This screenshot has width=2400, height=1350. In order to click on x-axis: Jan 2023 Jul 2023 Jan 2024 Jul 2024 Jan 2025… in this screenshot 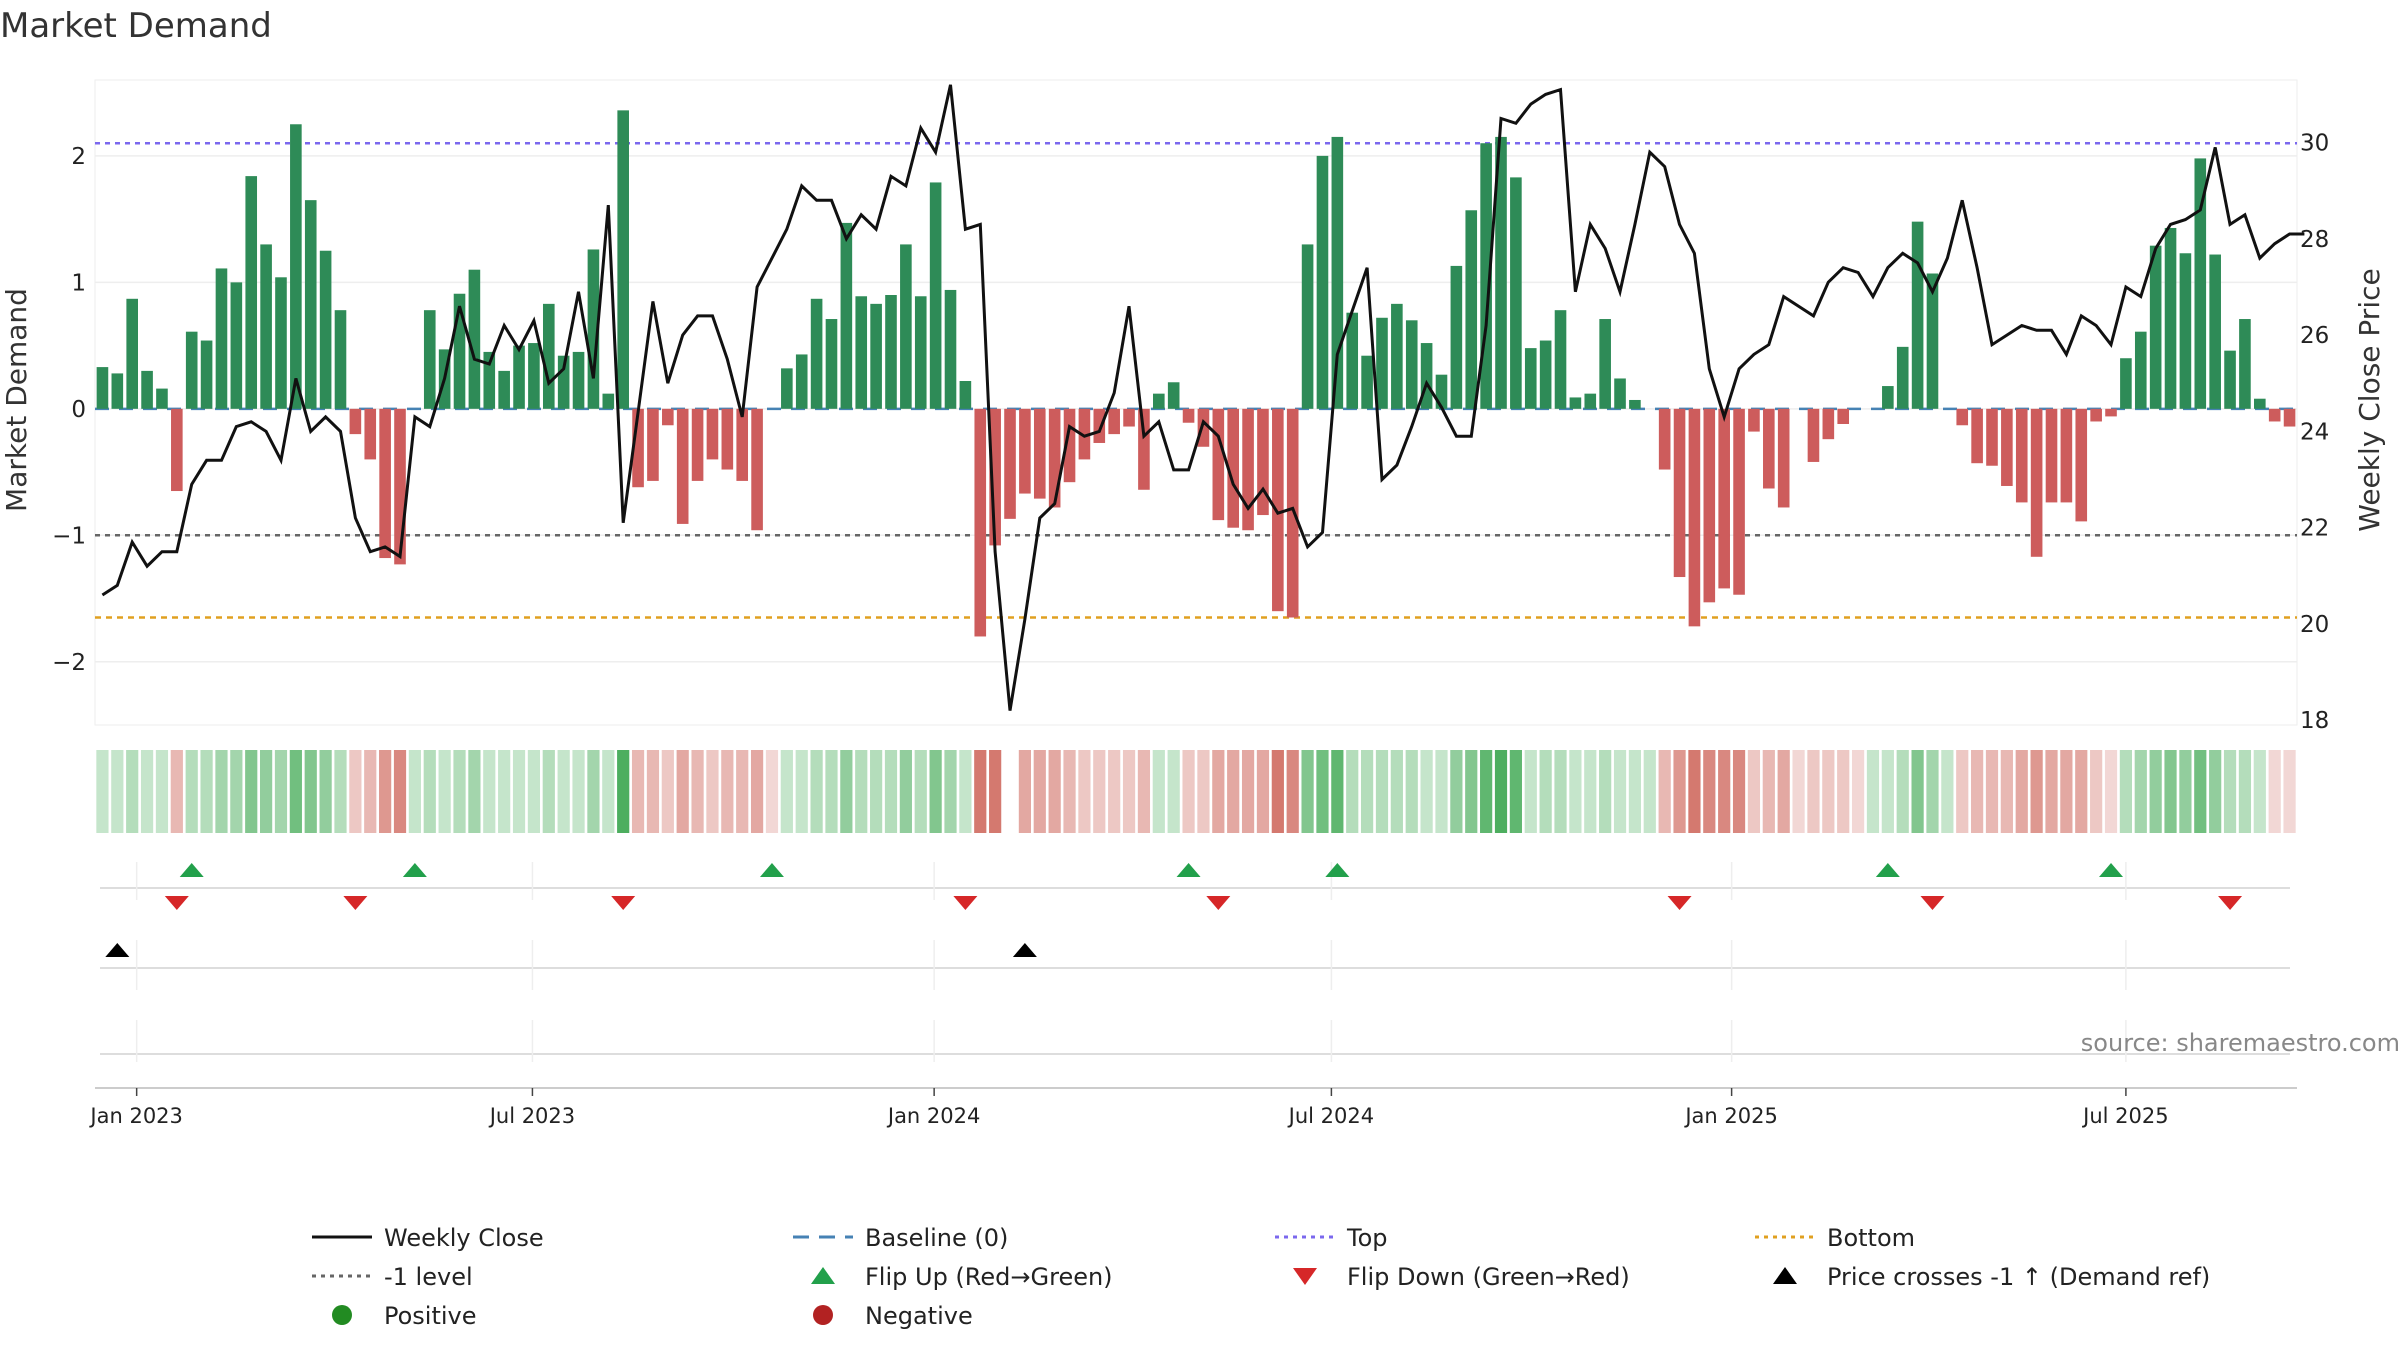, I will do `click(1192, 1107)`.